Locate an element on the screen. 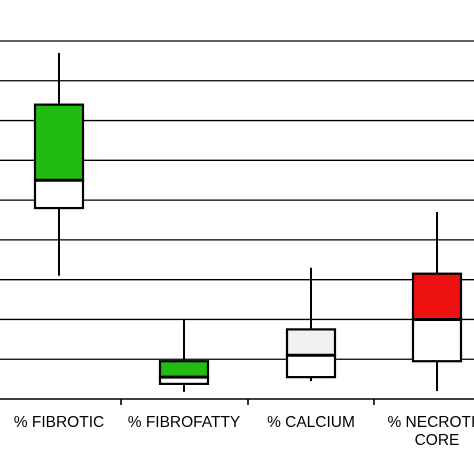 The width and height of the screenshot is (474, 474). x-axis is located at coordinates (237, 401).